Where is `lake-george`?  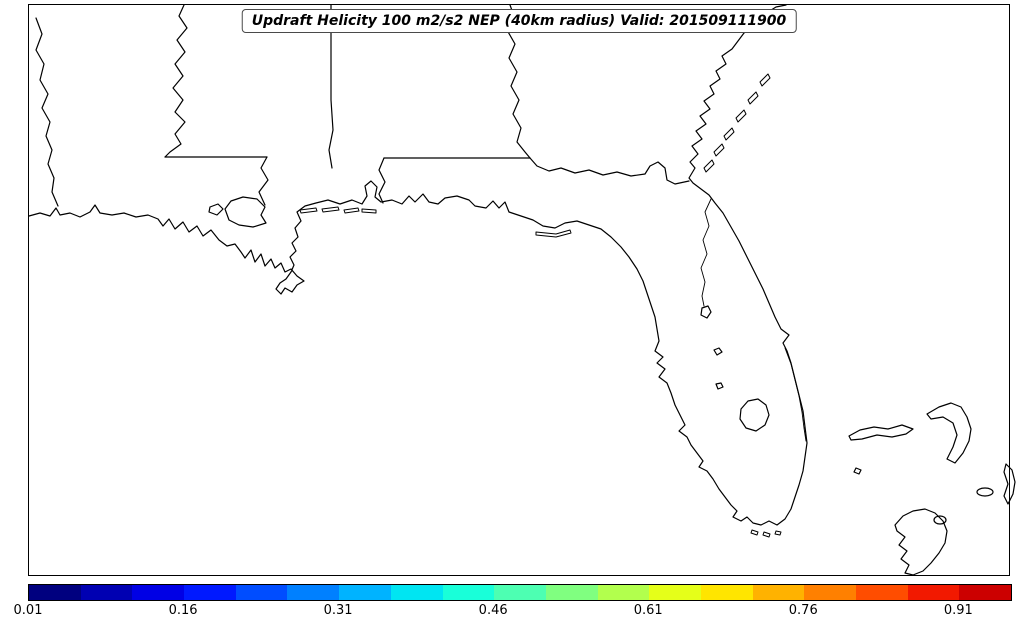 lake-george is located at coordinates (706, 312).